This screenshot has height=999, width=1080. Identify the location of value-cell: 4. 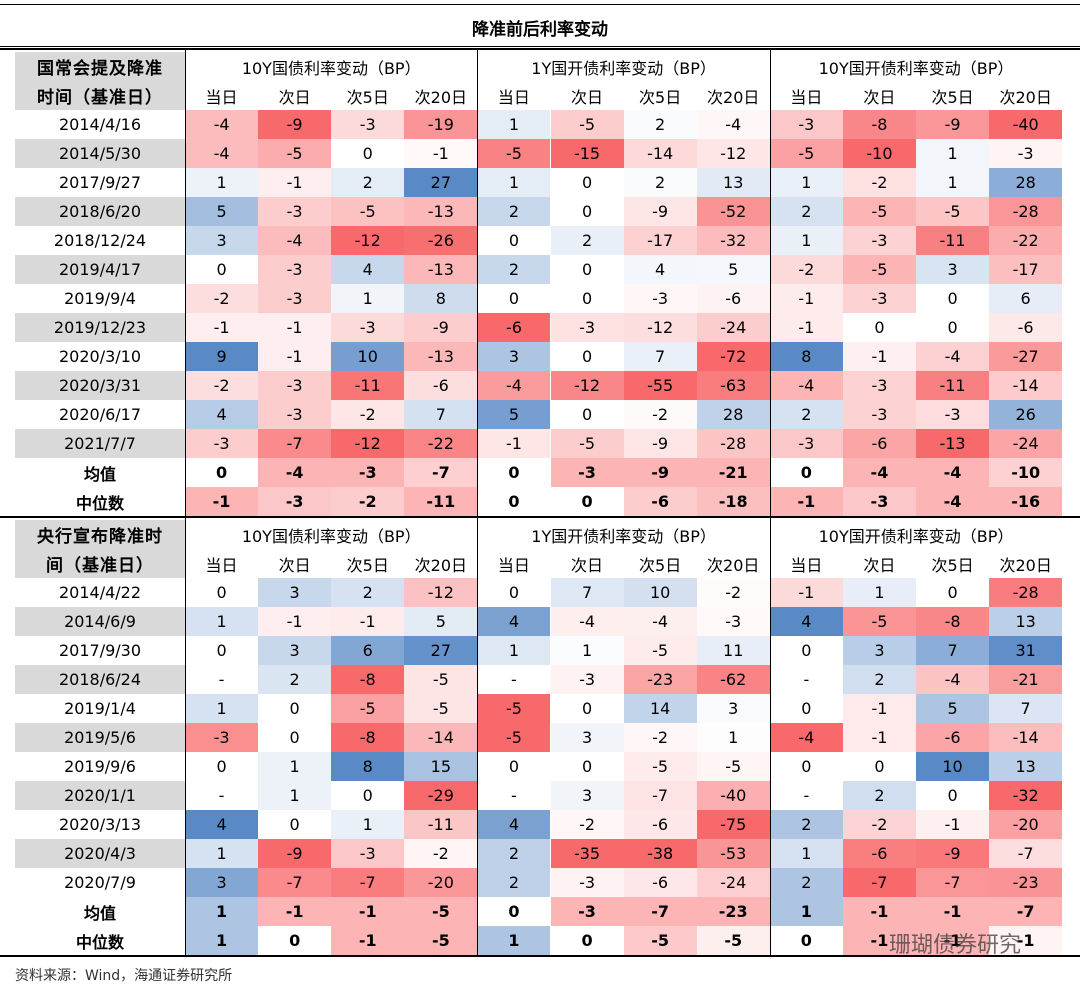
(368, 269).